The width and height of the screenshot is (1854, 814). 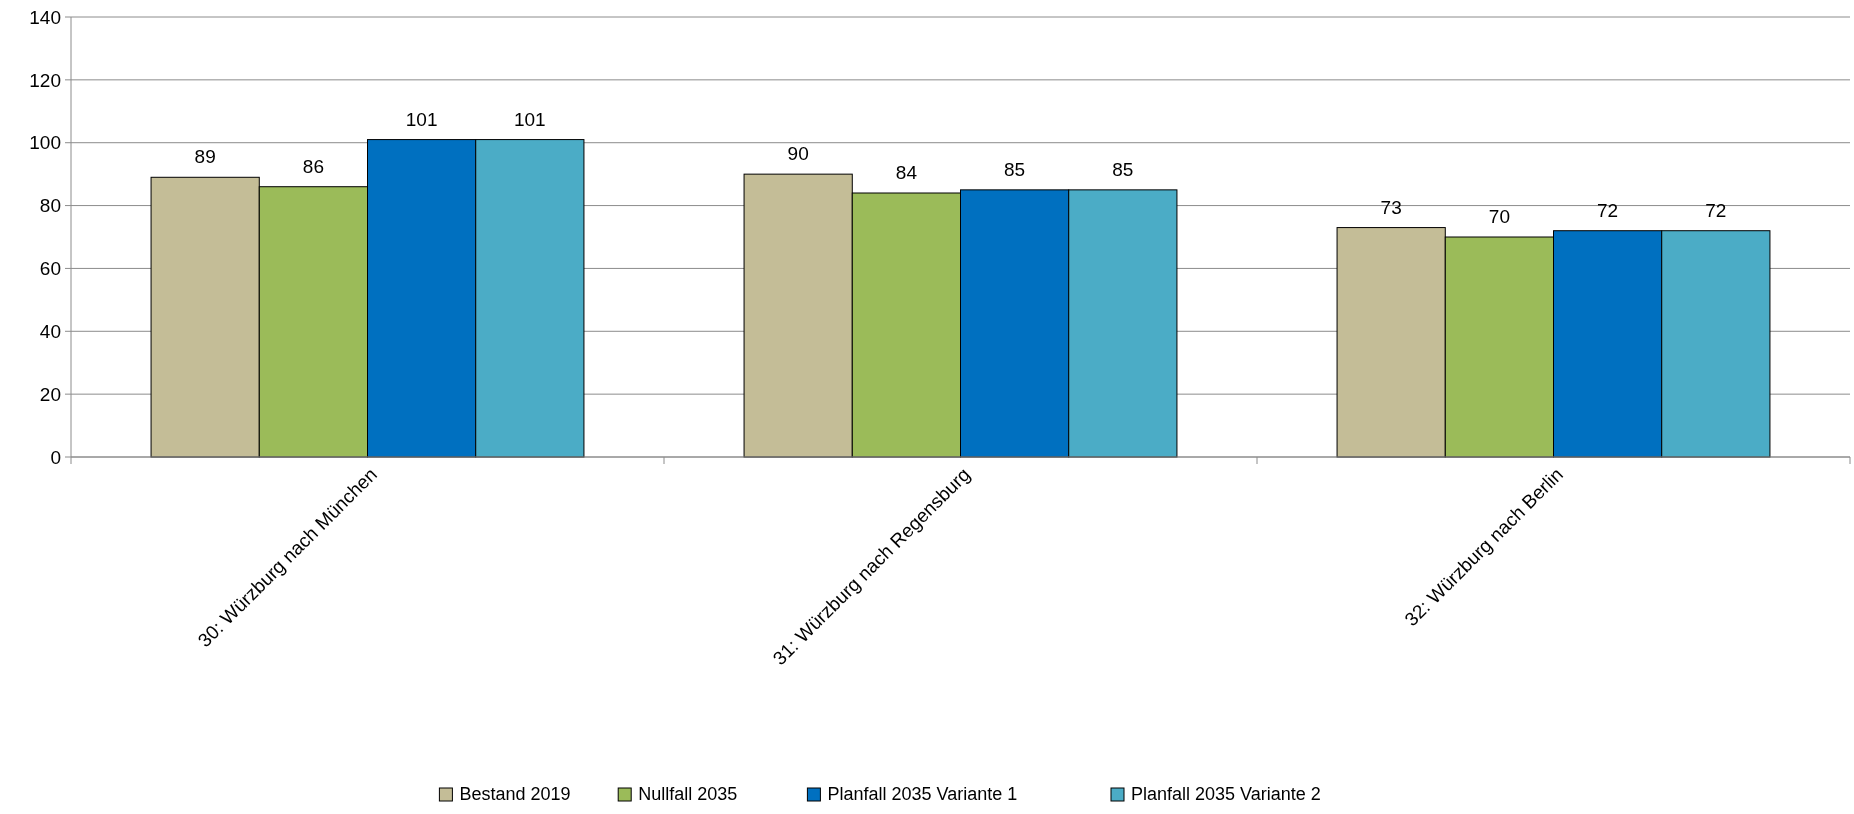 What do you see at coordinates (50, 331) in the screenshot?
I see `y-tick-label: 40` at bounding box center [50, 331].